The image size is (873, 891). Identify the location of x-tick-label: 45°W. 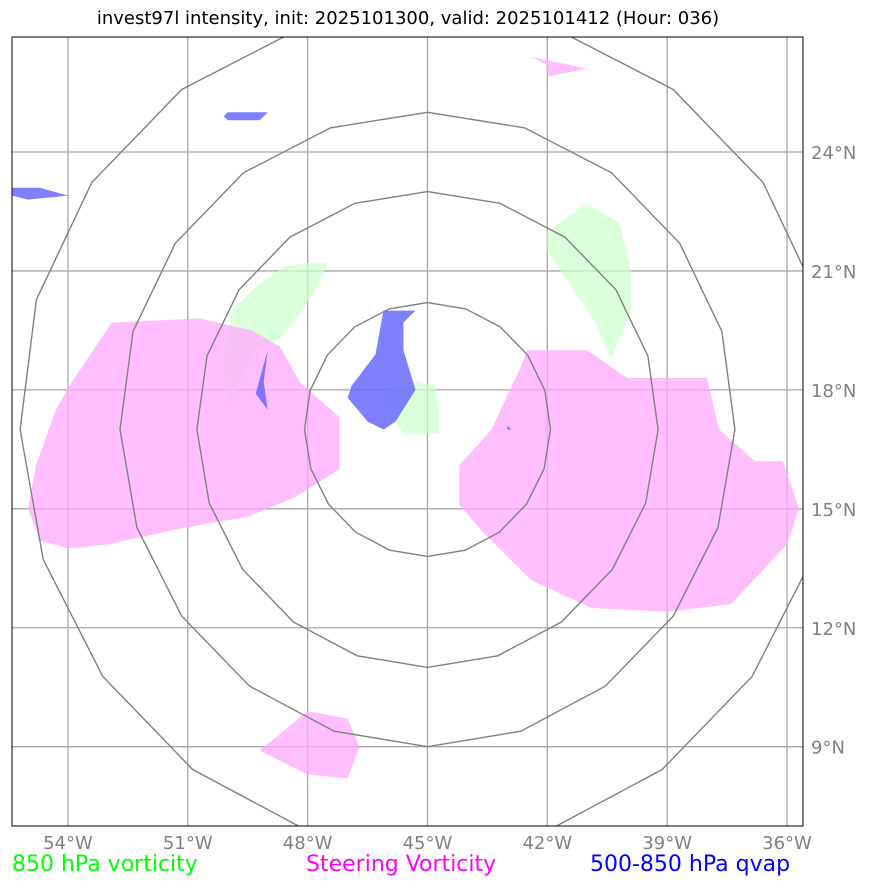
(428, 843).